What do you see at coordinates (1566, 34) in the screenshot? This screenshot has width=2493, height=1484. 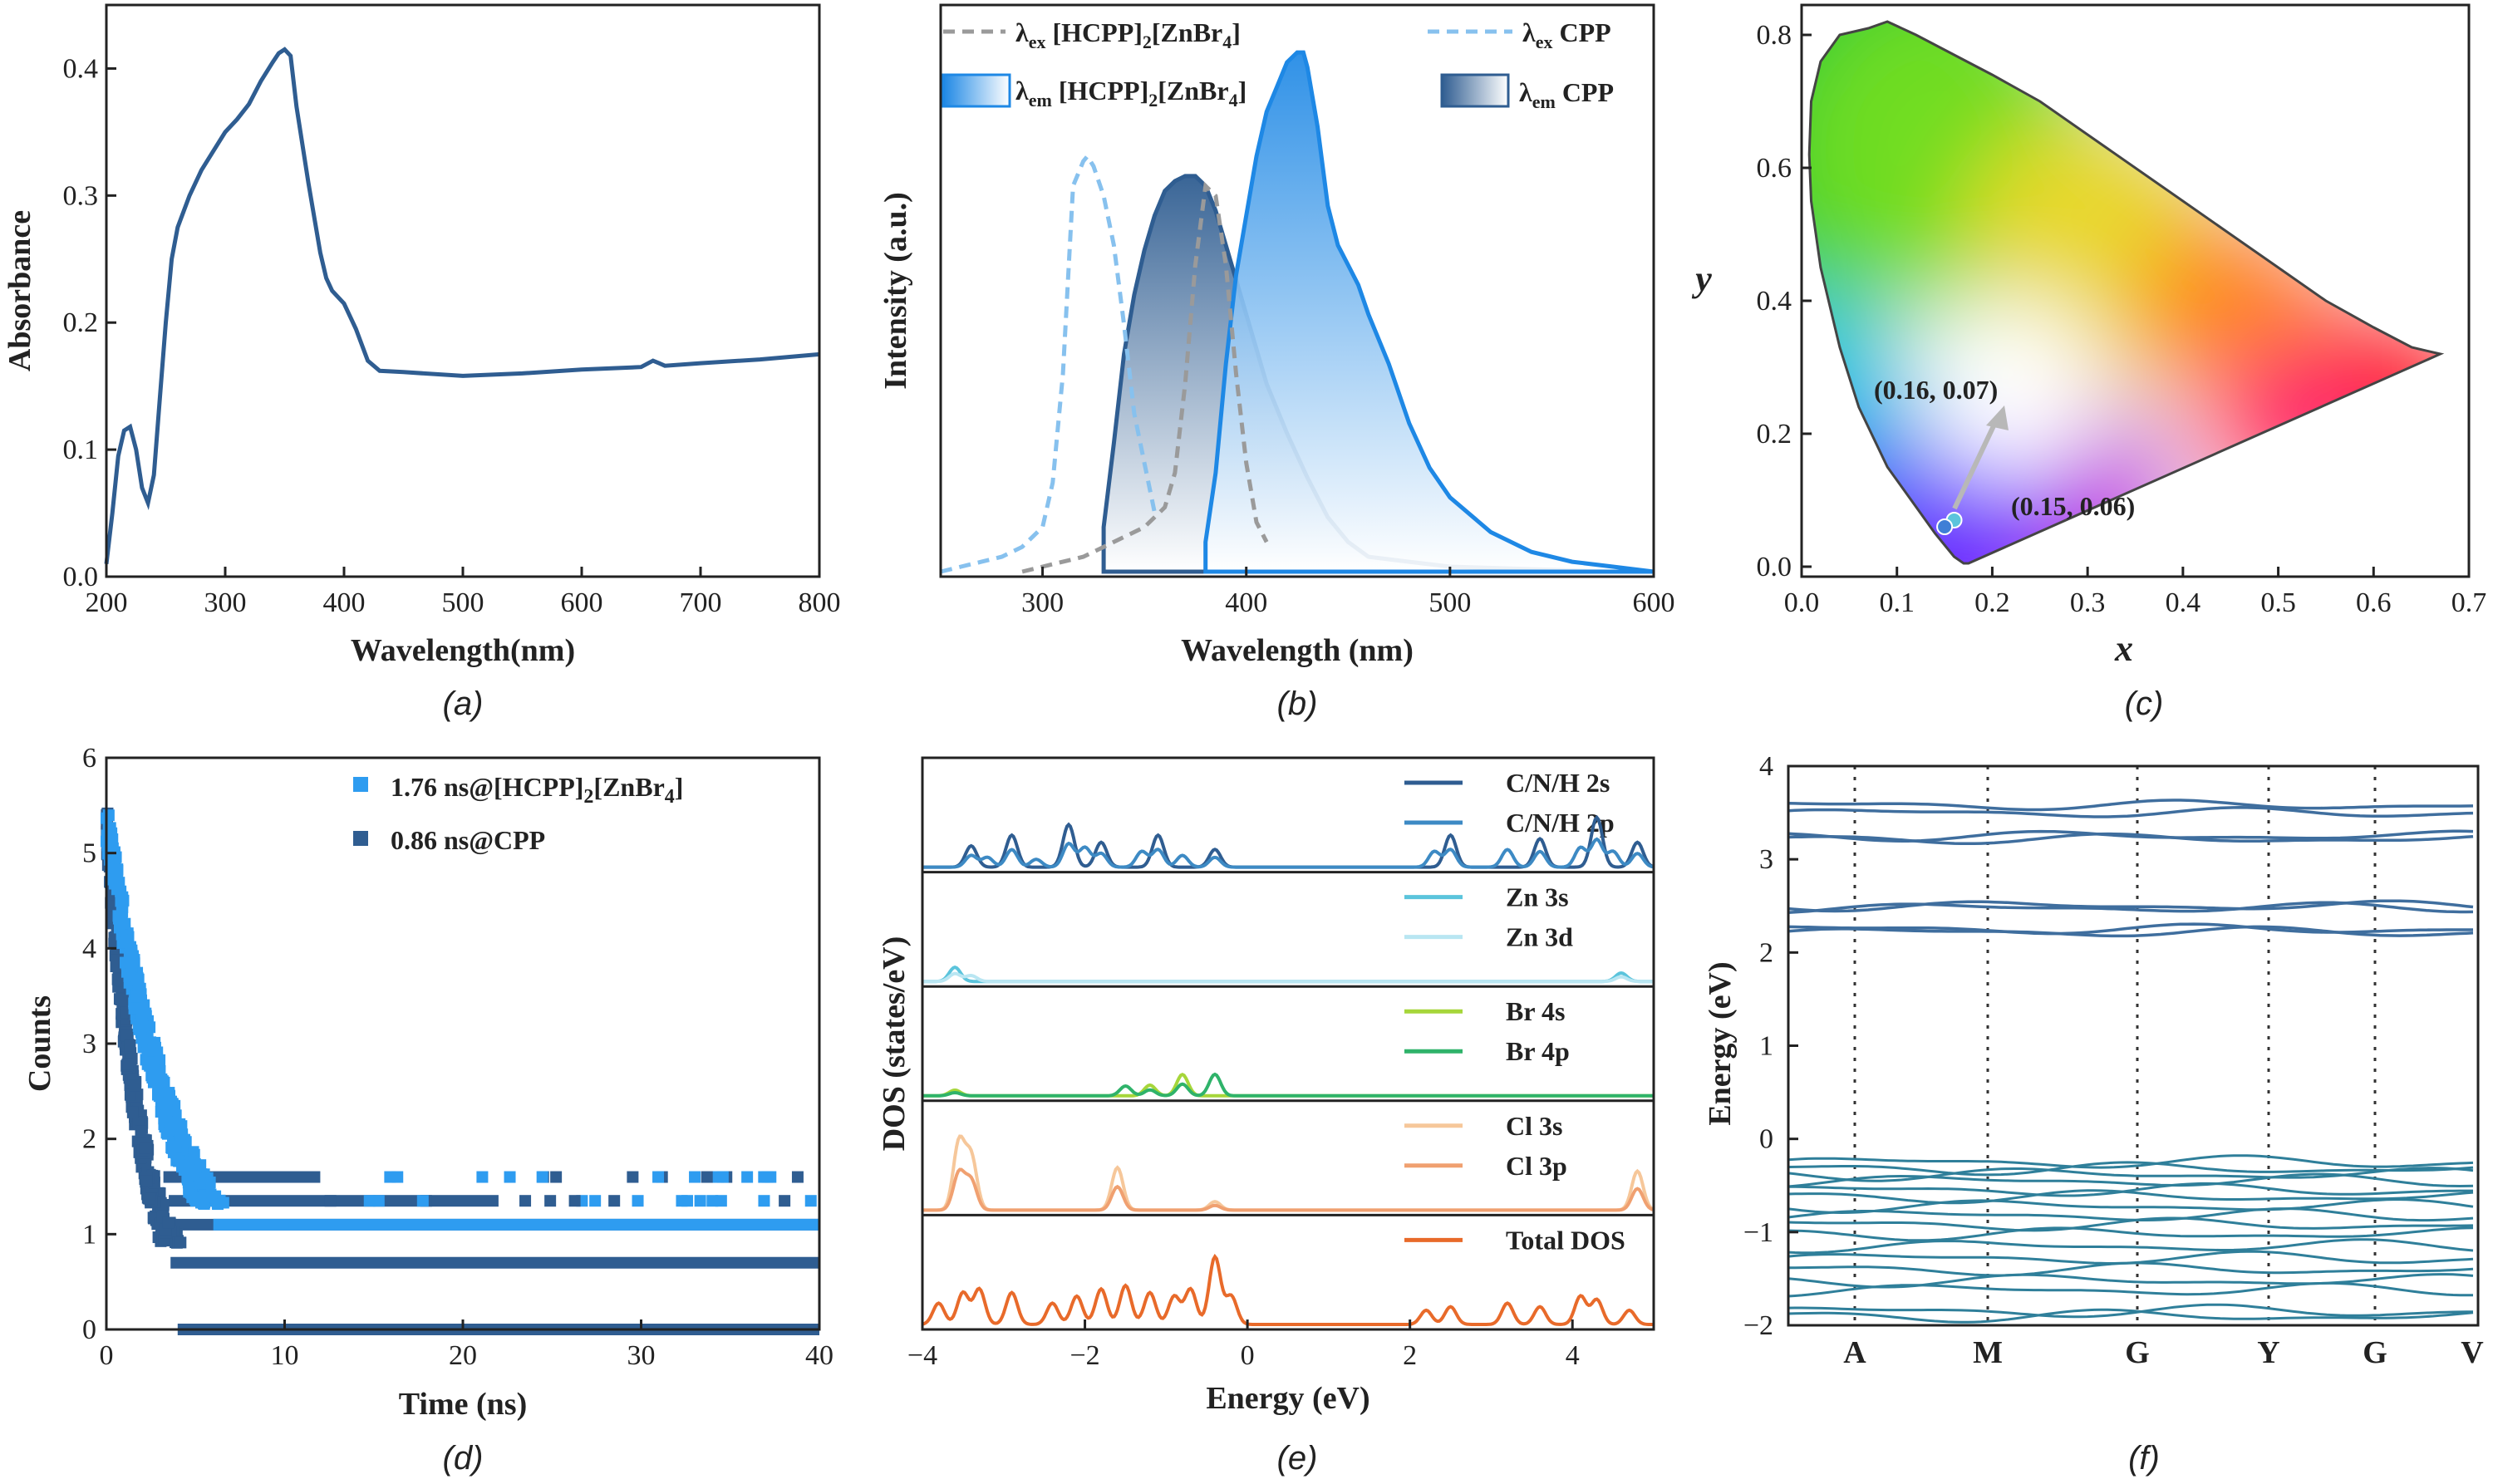 I see `legend-ex-cpp-label: λex CPP` at bounding box center [1566, 34].